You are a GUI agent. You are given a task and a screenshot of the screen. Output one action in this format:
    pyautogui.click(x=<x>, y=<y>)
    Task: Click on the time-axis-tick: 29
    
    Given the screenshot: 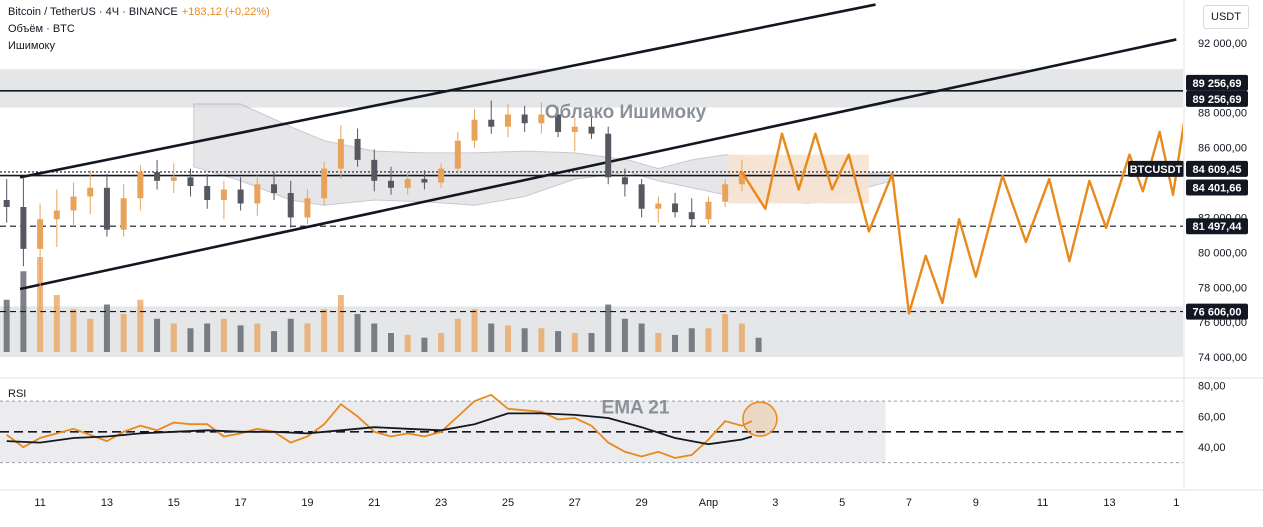 What is the action you would take?
    pyautogui.click(x=642, y=503)
    